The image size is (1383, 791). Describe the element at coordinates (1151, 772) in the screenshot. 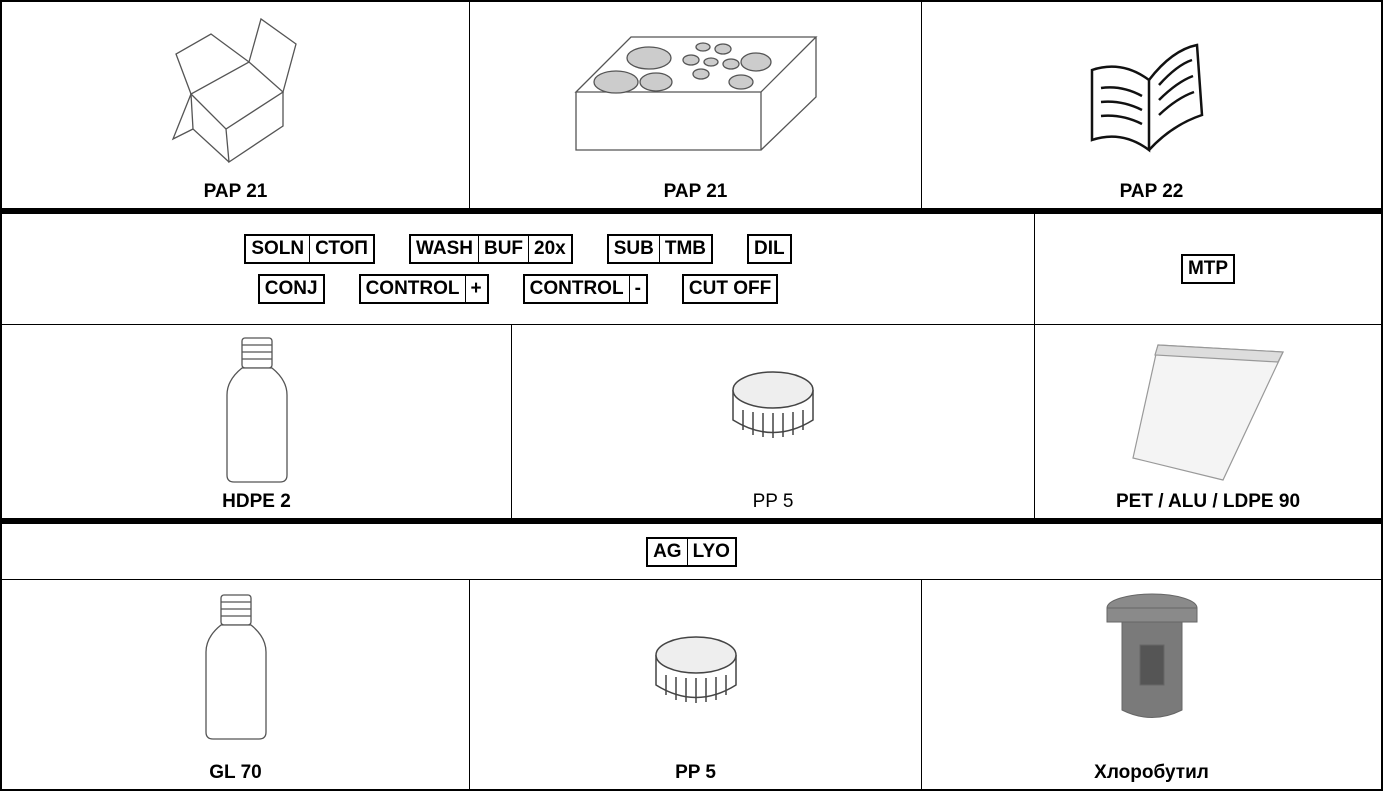

I see `label: Хлоробутил` at that location.